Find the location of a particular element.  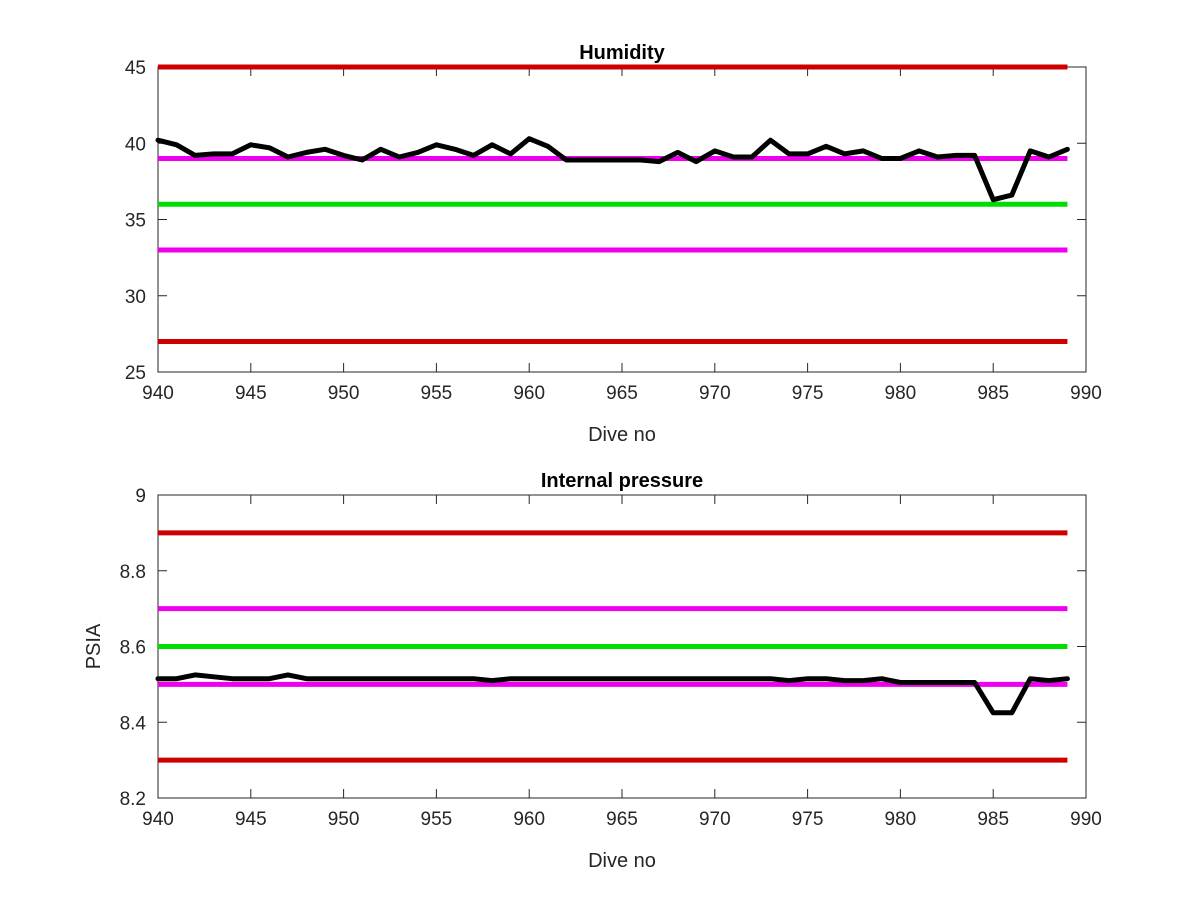

x-tick-label: 975 is located at coordinates (808, 393).